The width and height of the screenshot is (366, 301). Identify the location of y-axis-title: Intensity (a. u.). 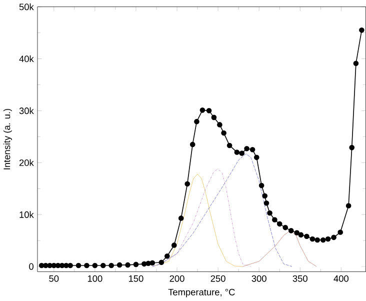
(7, 139).